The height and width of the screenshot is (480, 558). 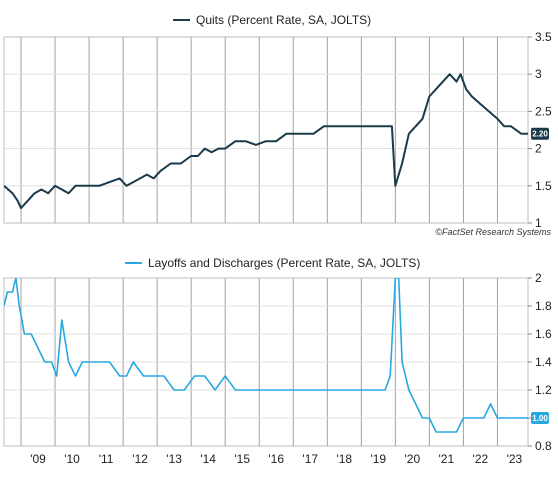 I want to click on y-tick-label: 1, so click(x=538, y=223).